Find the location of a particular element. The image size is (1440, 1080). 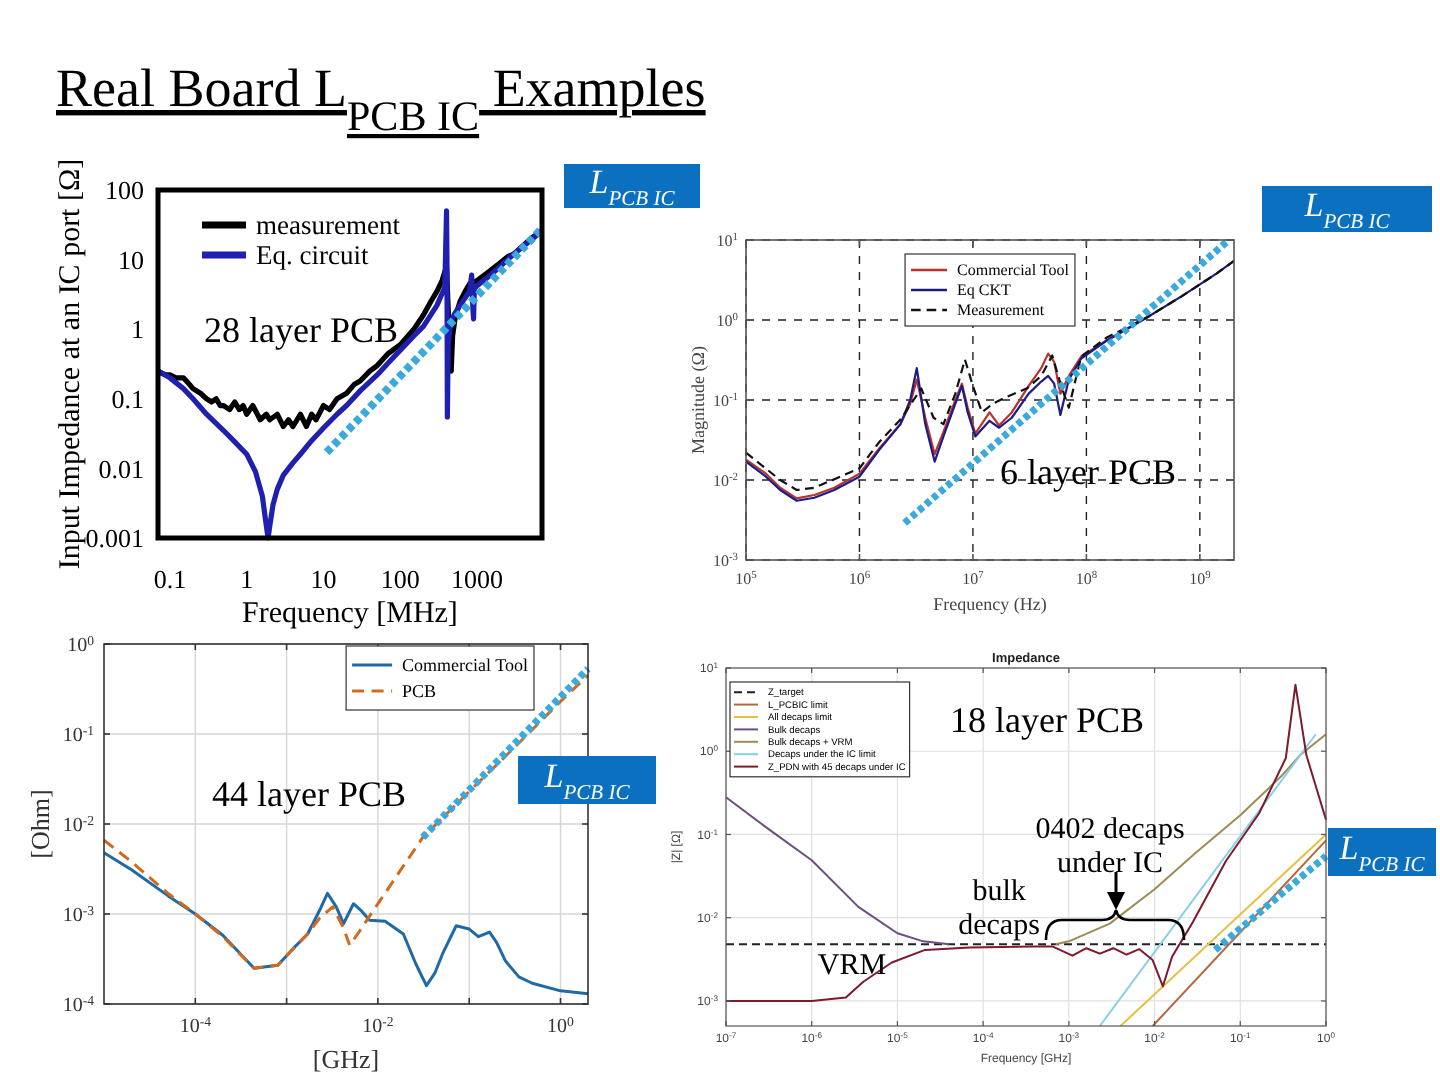

x-tick-label: 10$^{-4}$ is located at coordinates (196, 1026).